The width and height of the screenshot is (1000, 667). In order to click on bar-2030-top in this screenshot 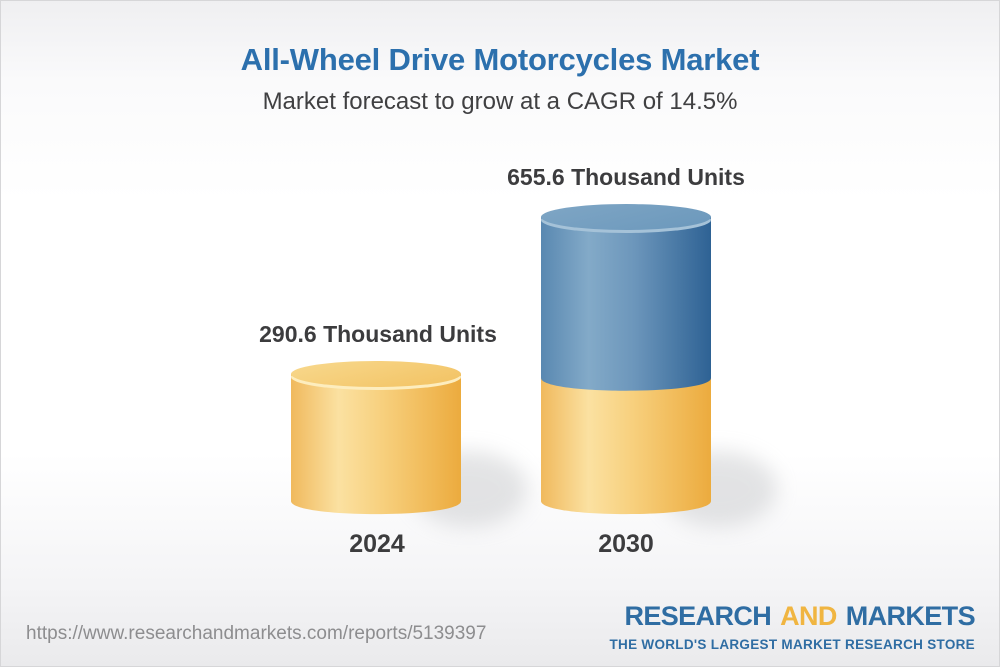, I will do `click(626, 217)`.